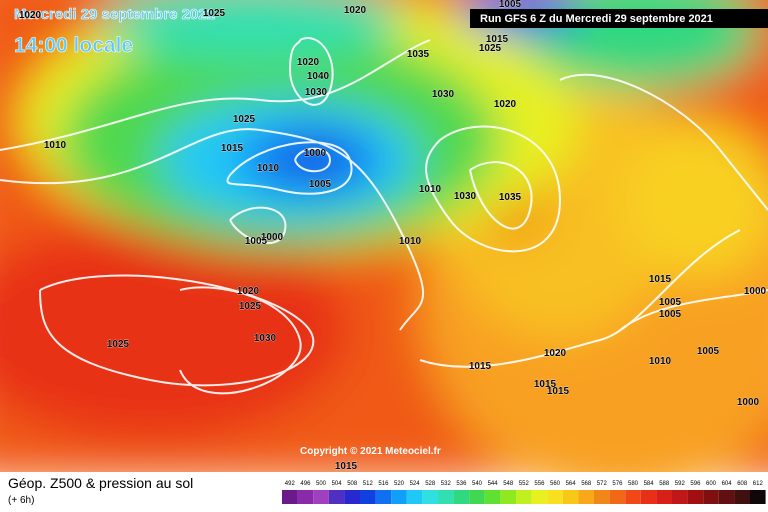  Describe the element at coordinates (649, 484) in the screenshot. I see `scale-label: 584` at that location.